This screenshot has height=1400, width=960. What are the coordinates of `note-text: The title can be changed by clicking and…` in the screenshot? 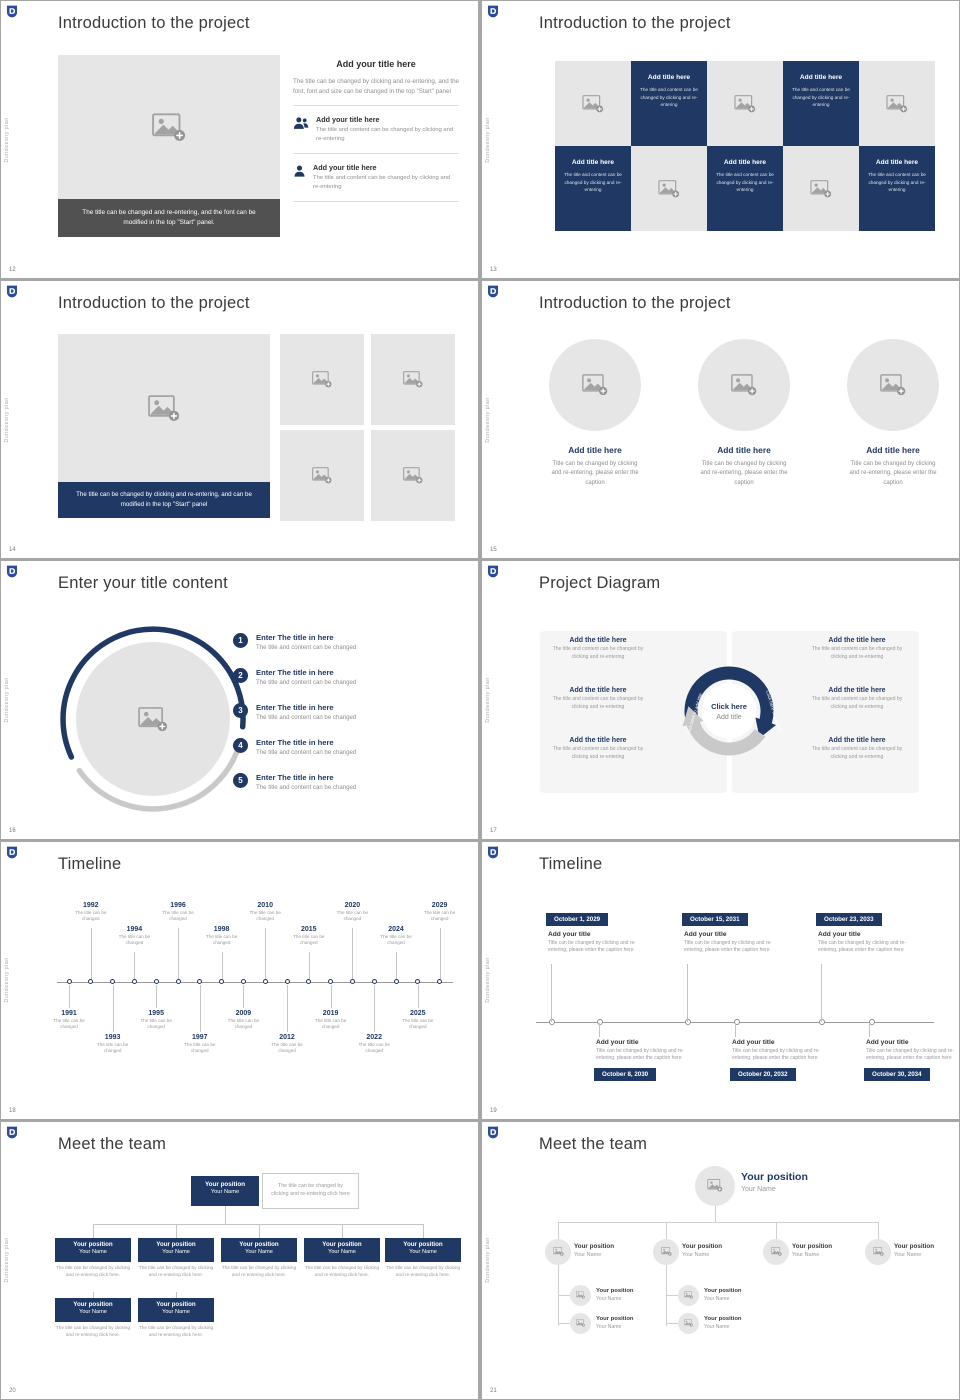 It's located at (310, 1189).